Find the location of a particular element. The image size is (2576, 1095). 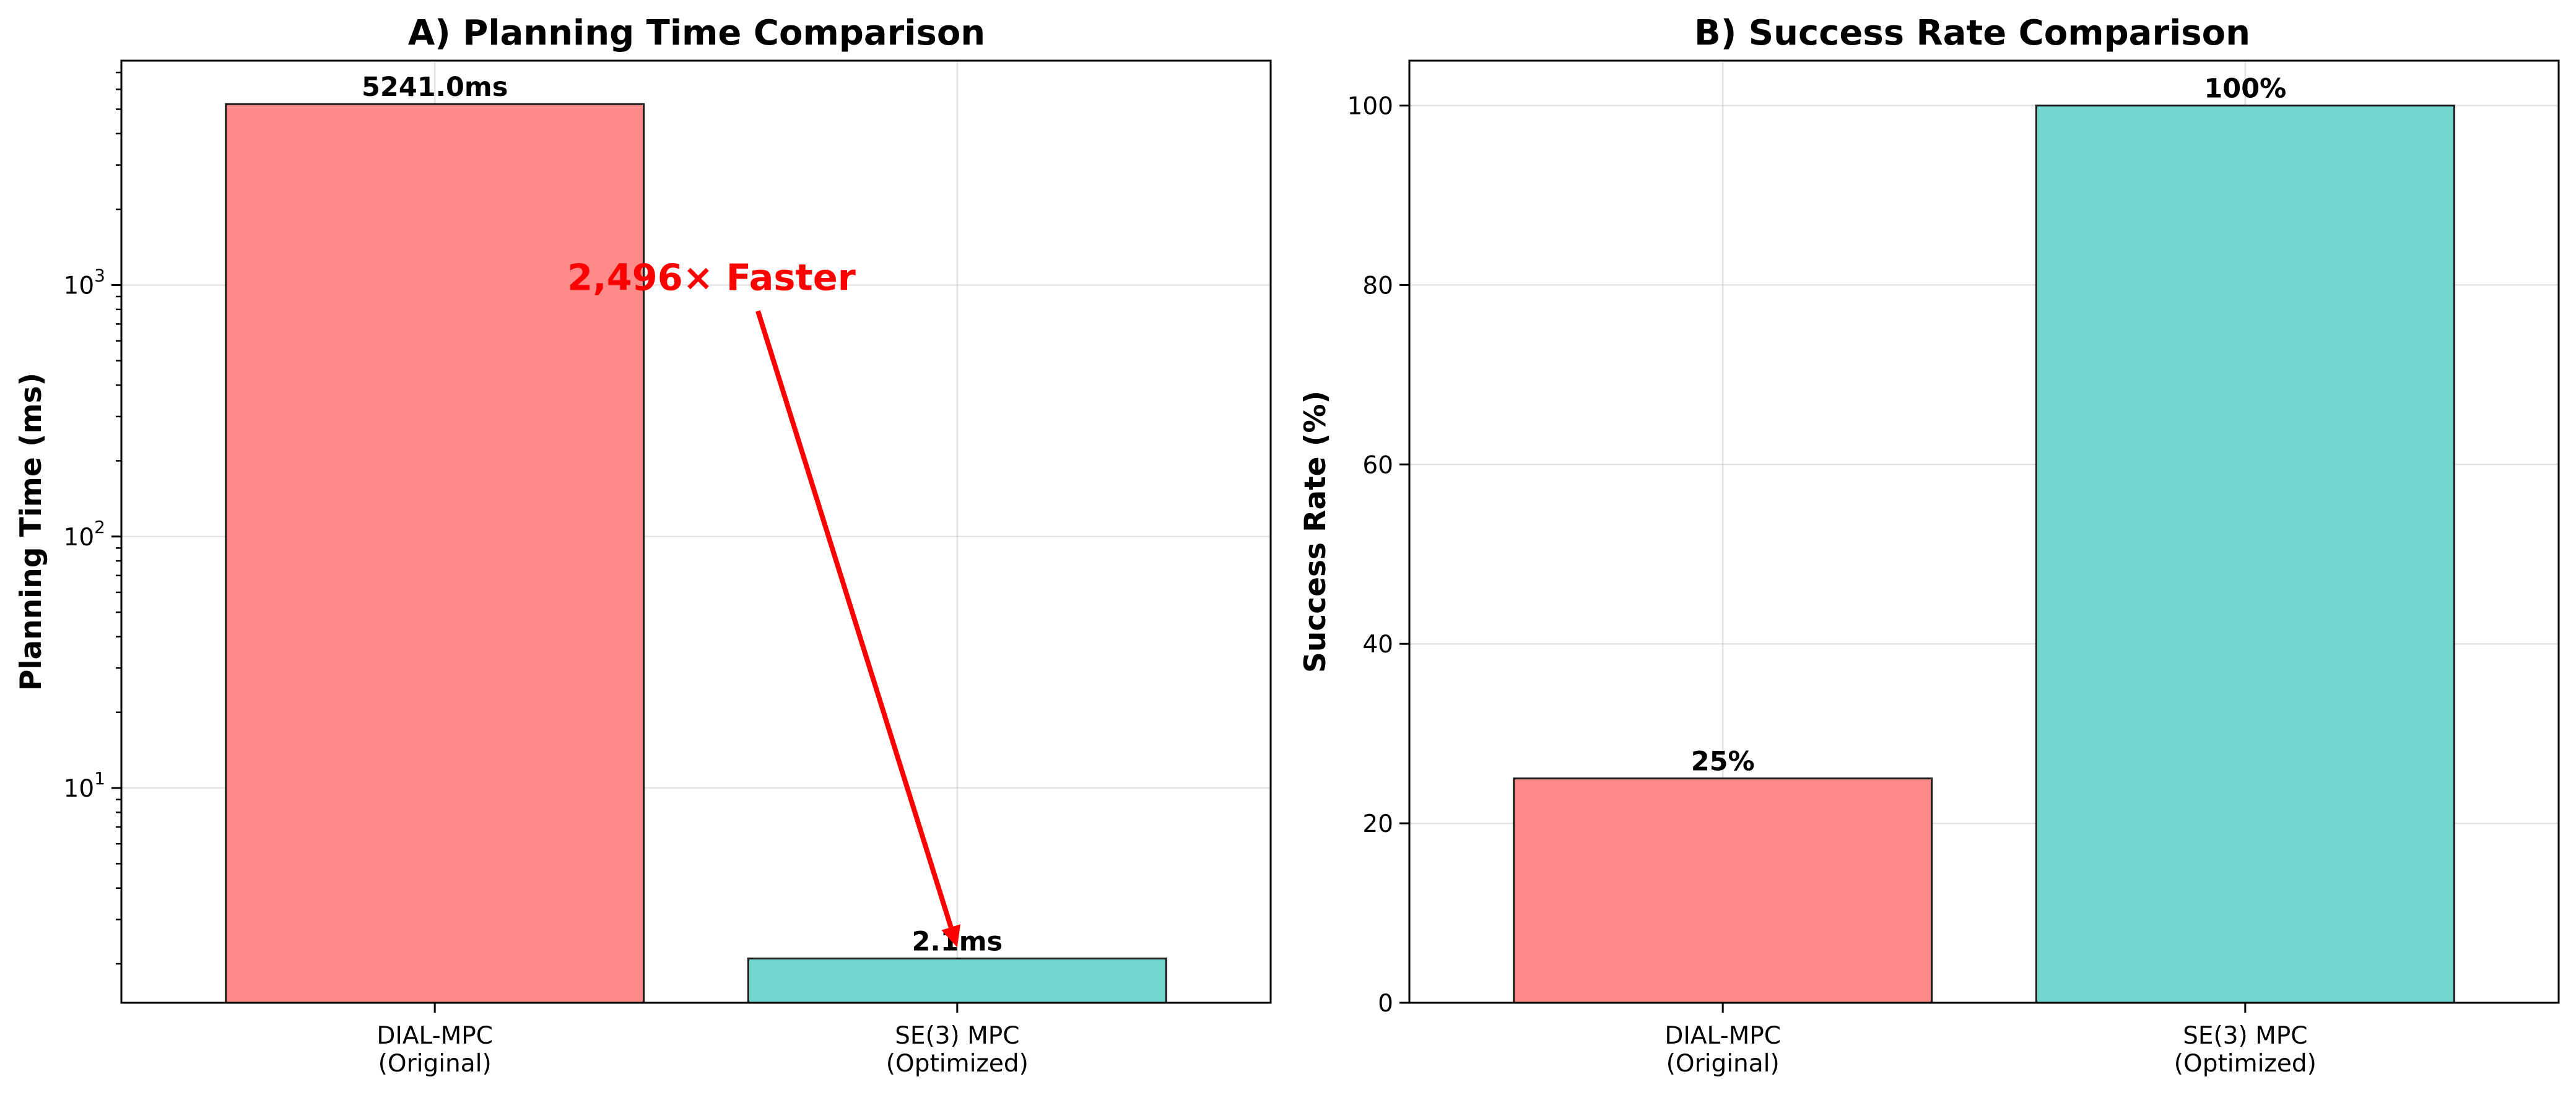

y-tick-label: 40 is located at coordinates (1378, 645).